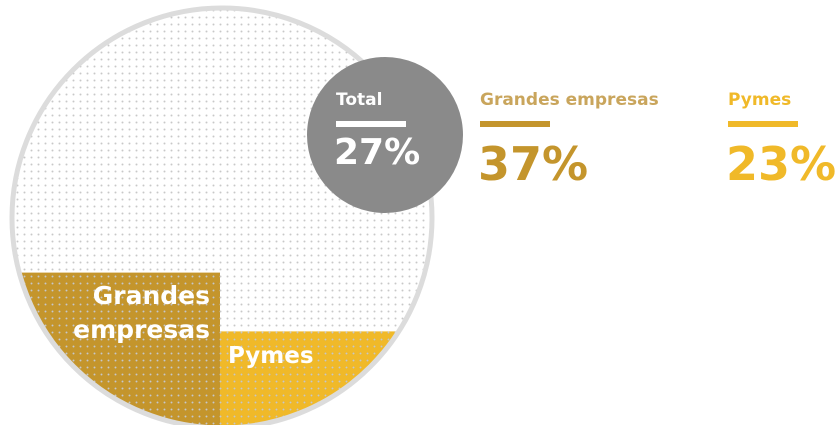 The width and height of the screenshot is (838, 425). I want to click on total-bubble, so click(385, 135).